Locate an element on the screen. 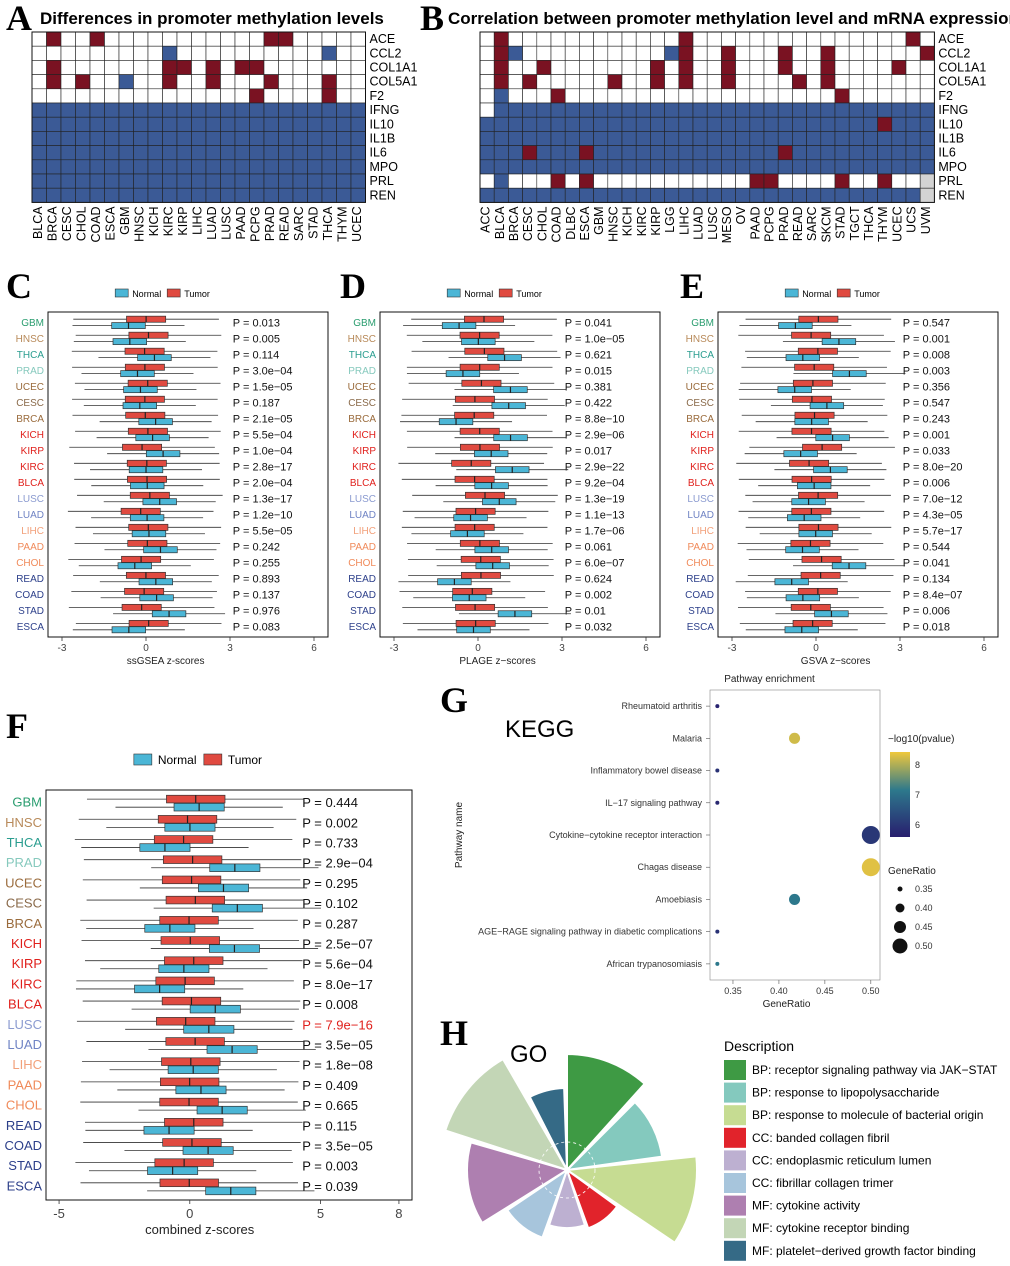 The height and width of the screenshot is (1266, 1010). p-value: P = 0.547 is located at coordinates (926, 403).